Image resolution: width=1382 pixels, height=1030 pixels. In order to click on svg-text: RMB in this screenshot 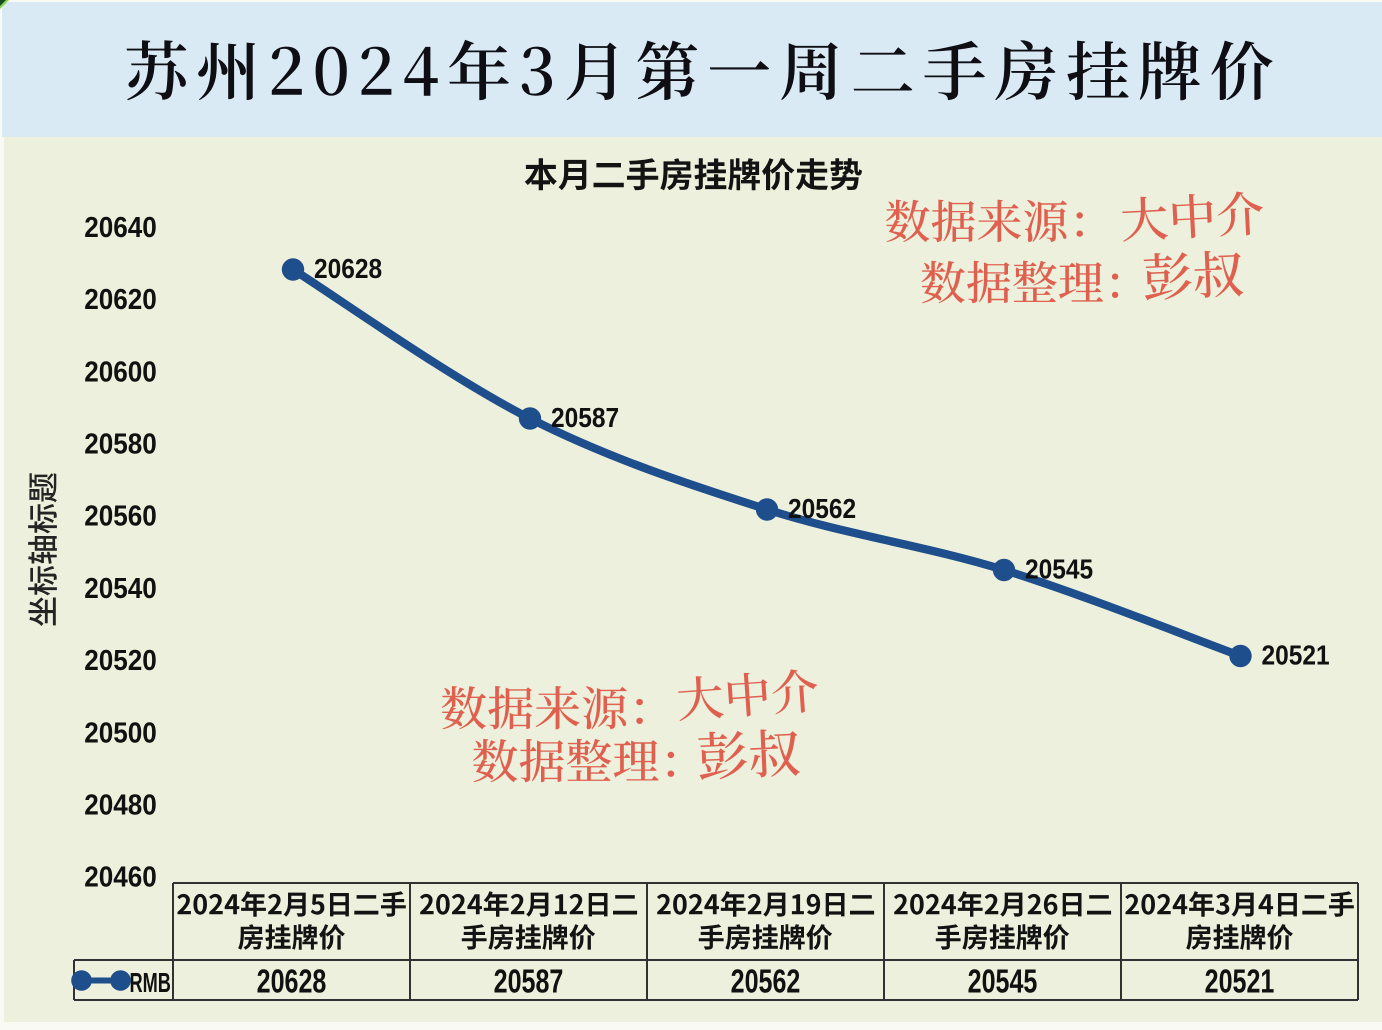, I will do `click(150, 983)`.